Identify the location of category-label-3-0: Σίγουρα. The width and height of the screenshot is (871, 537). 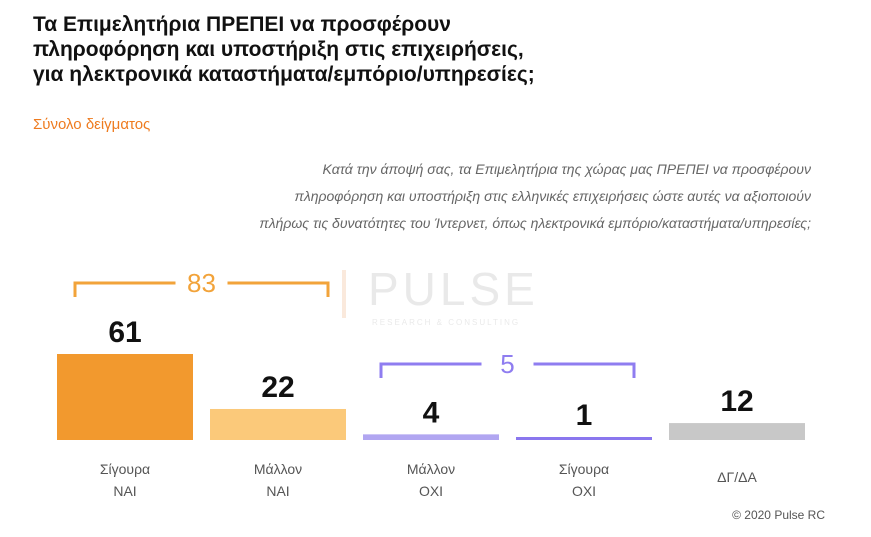
(584, 469).